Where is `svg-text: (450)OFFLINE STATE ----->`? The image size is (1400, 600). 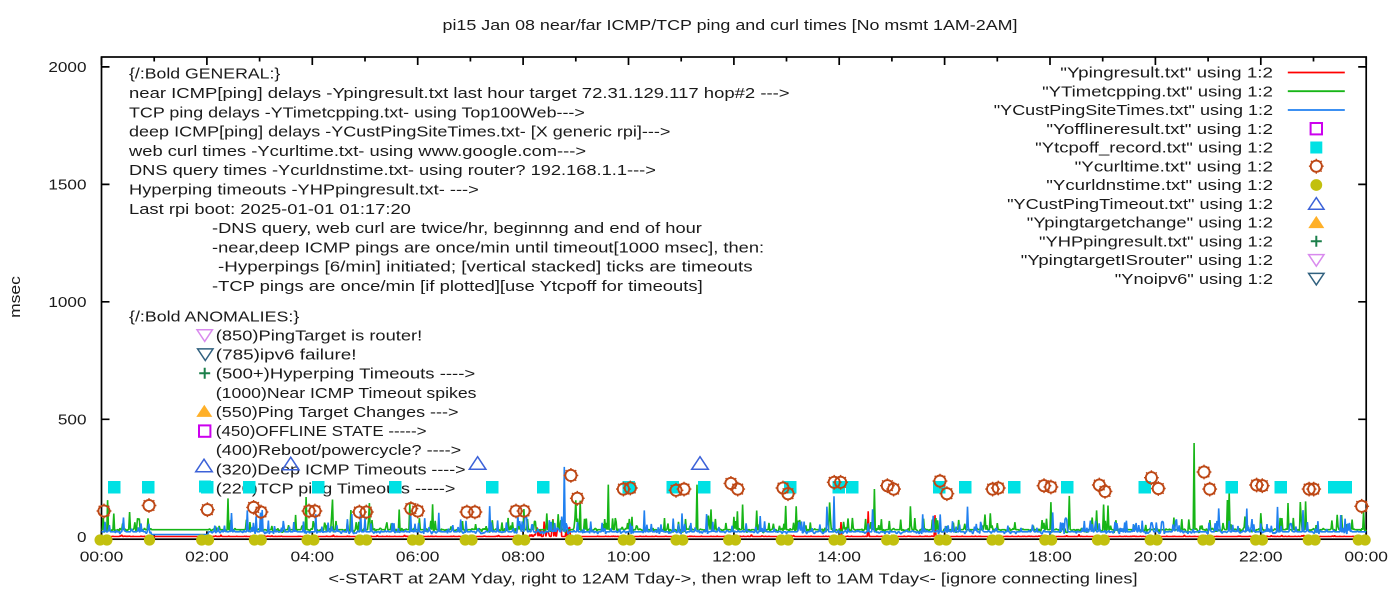 svg-text: (450)OFFLINE STATE -----> is located at coordinates (321, 432).